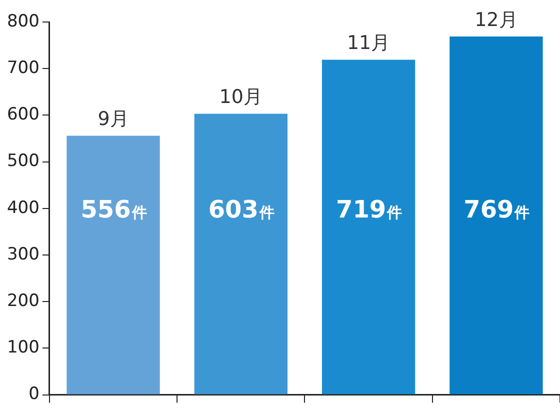  What do you see at coordinates (23, 161) in the screenshot?
I see `y-tick-label: 500` at bounding box center [23, 161].